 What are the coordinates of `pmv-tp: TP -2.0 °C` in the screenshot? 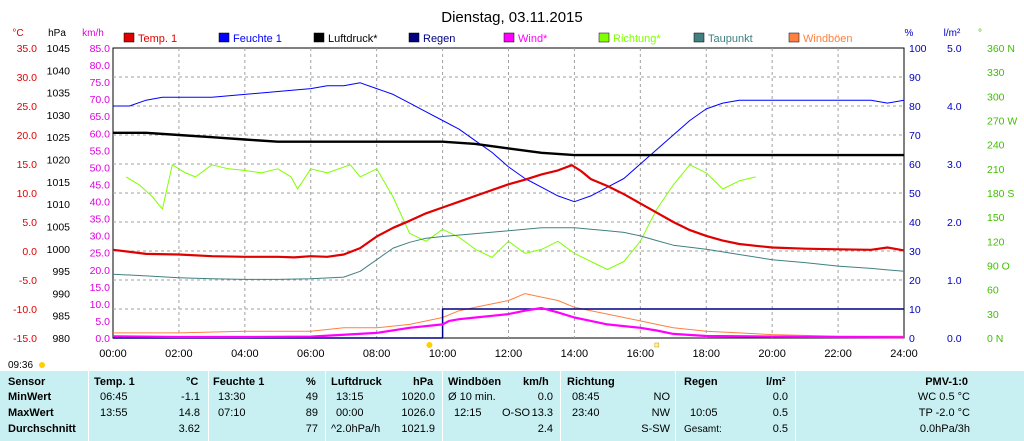 It's located at (944, 413).